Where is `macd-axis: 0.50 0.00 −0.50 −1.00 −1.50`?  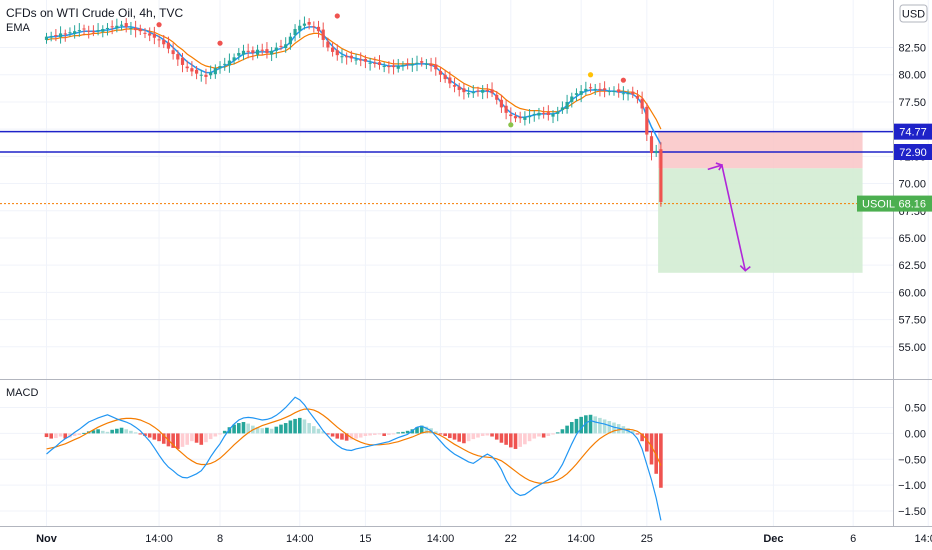 macd-axis: 0.50 0.00 −0.50 −1.00 −1.50 is located at coordinates (912, 461).